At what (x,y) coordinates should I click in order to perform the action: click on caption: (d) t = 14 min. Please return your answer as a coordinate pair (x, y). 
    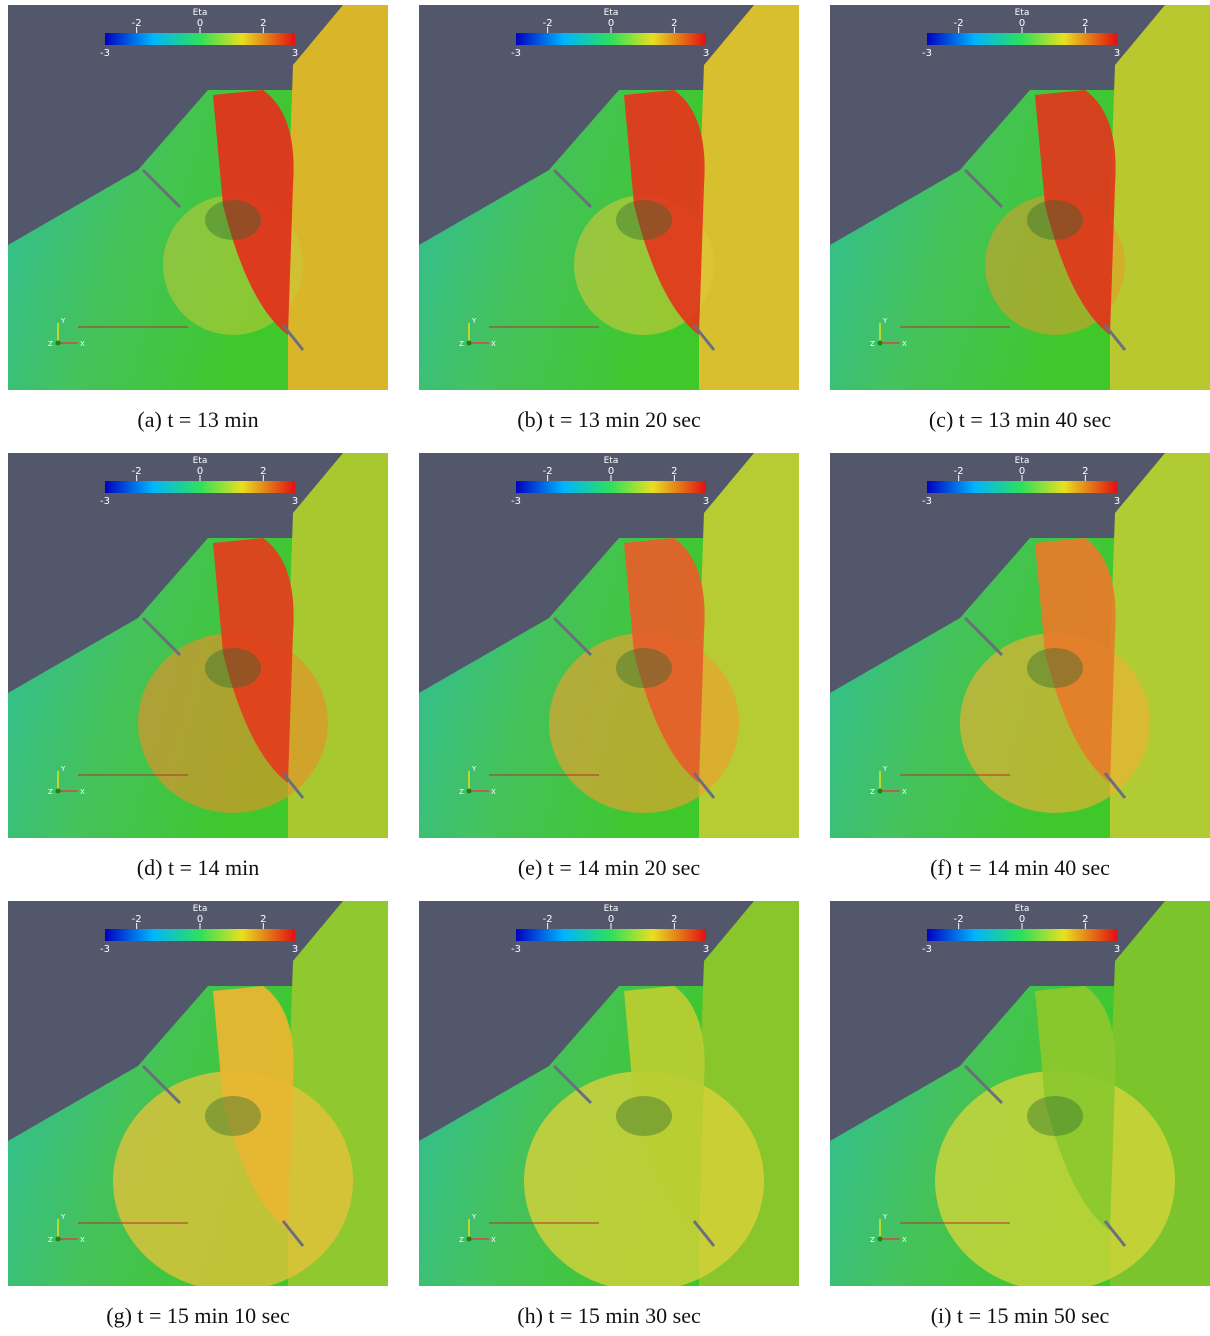
    Looking at the image, I should click on (198, 867).